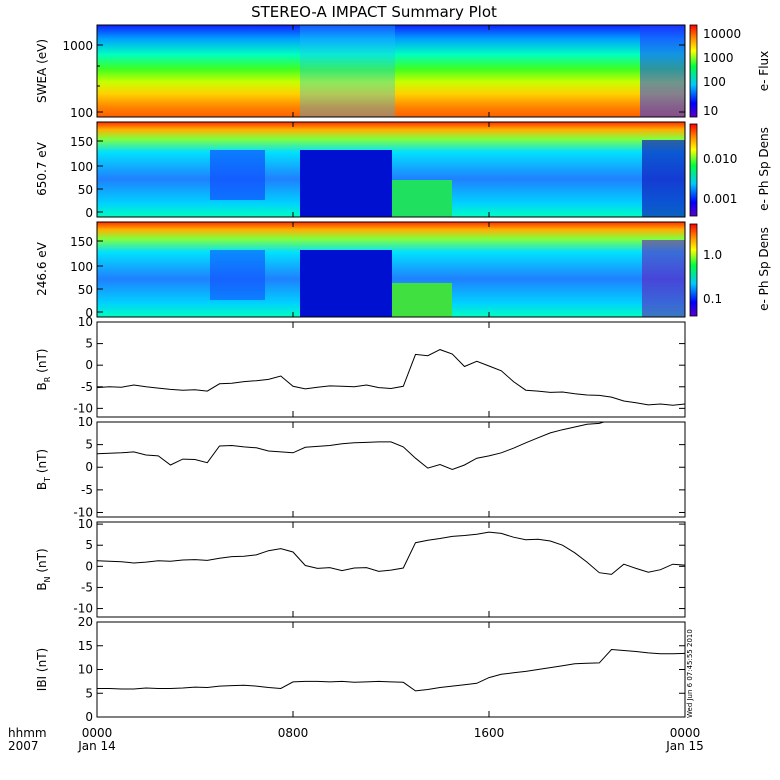 This screenshot has height=780, width=780. I want to click on bt-ytick-label: 10, so click(85, 422).